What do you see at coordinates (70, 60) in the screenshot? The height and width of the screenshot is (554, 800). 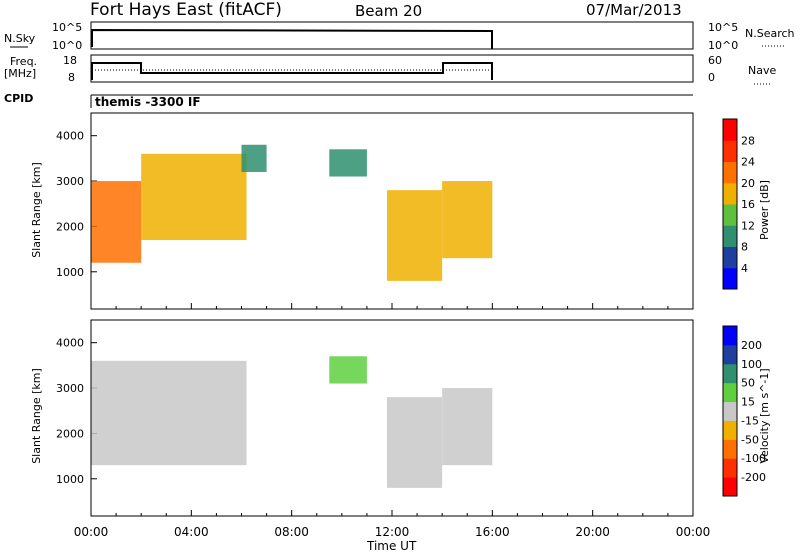 I see `freq-tick-top: 18` at bounding box center [70, 60].